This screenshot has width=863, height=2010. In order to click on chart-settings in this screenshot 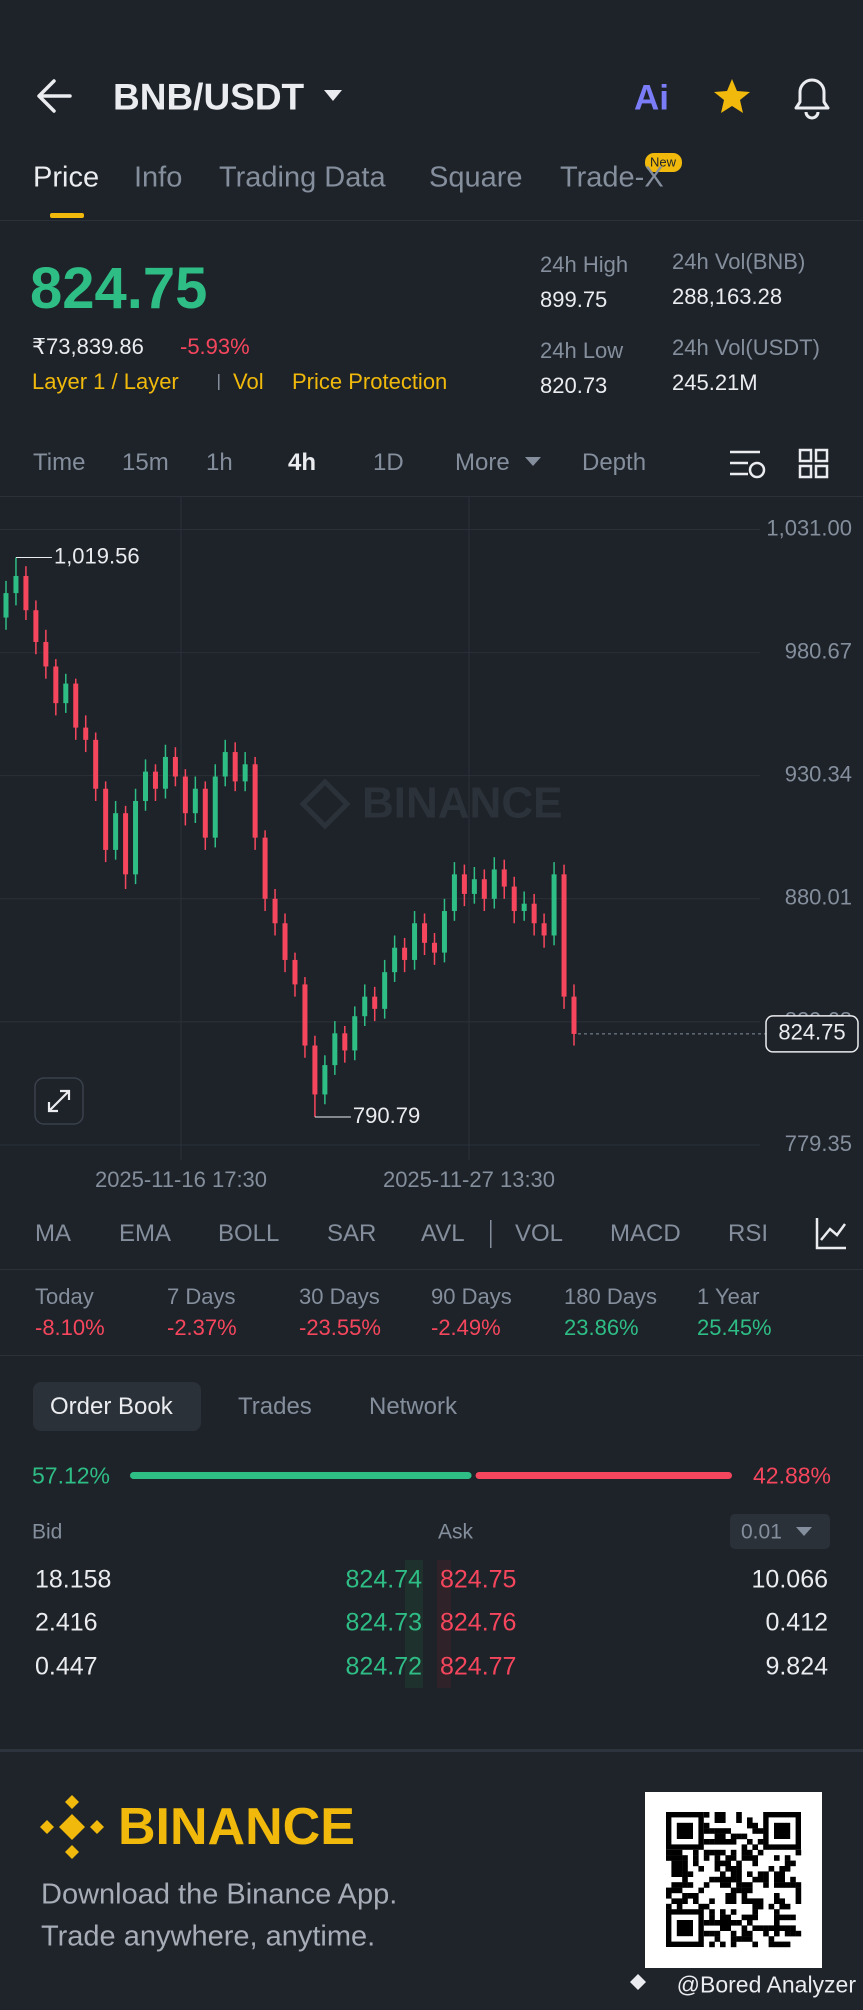, I will do `click(745, 463)`.